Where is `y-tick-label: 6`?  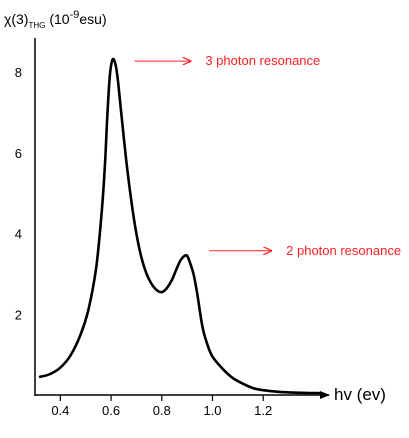 y-tick-label: 6 is located at coordinates (18, 153).